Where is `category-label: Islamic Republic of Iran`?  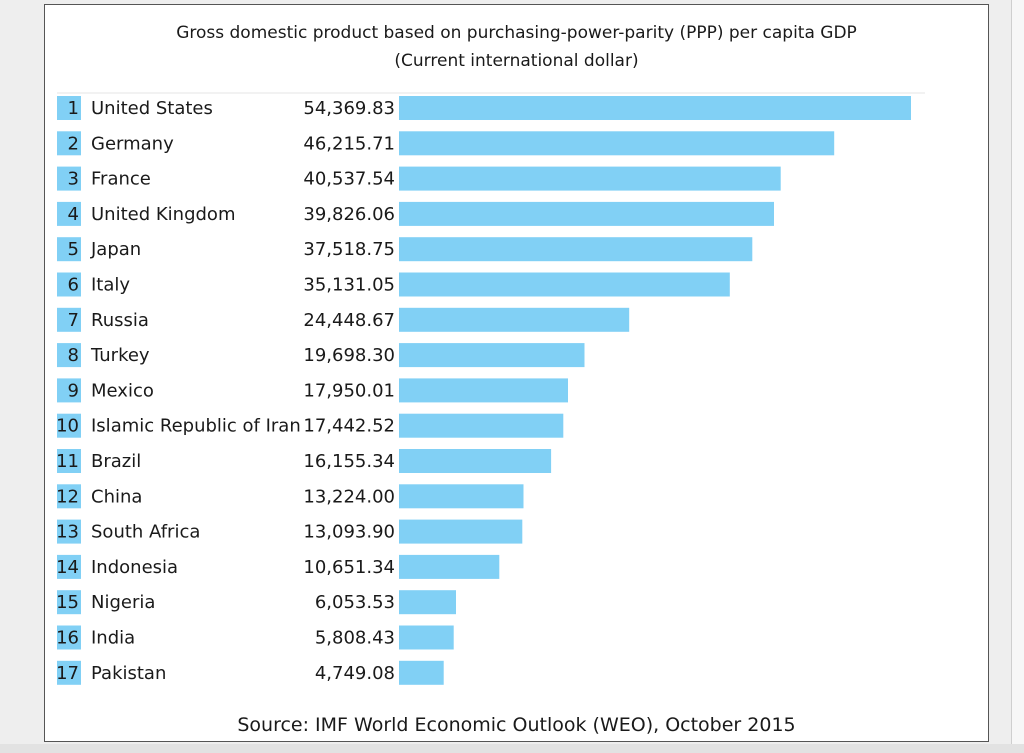
category-label: Islamic Republic of Iran is located at coordinates (196, 426).